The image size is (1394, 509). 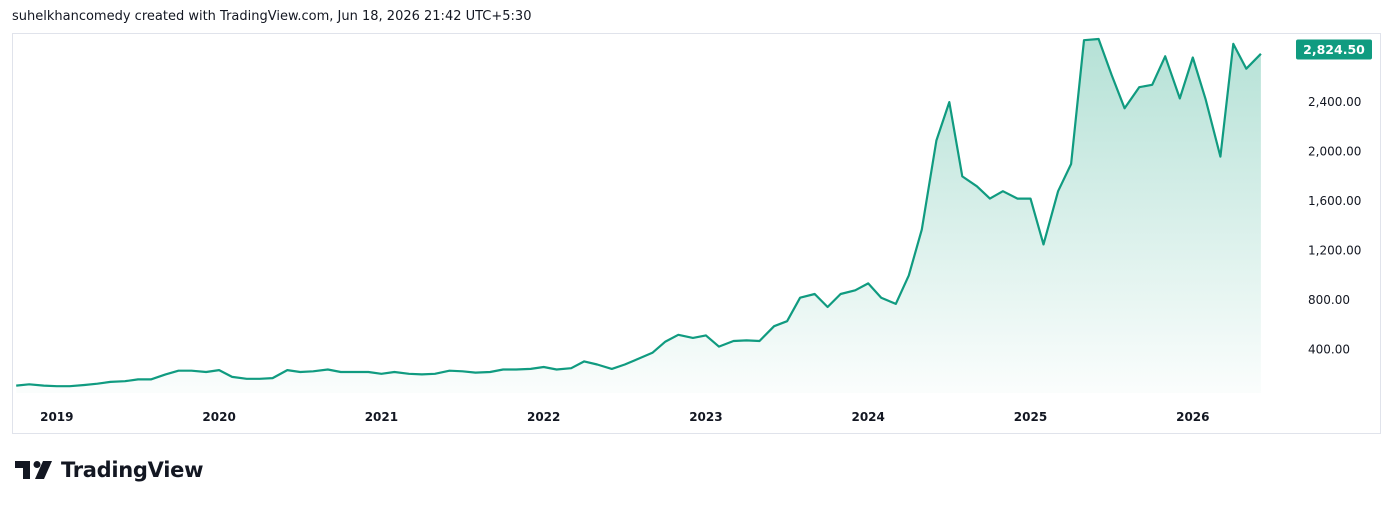 I want to click on tradingview-logo: TradingView, so click(x=109, y=470).